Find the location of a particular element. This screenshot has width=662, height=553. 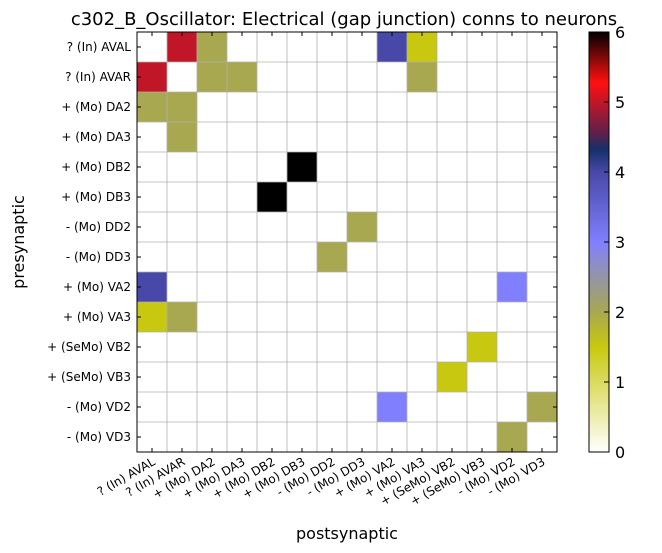

y-tick-label: - (Mo) VD2 is located at coordinates (99, 407).